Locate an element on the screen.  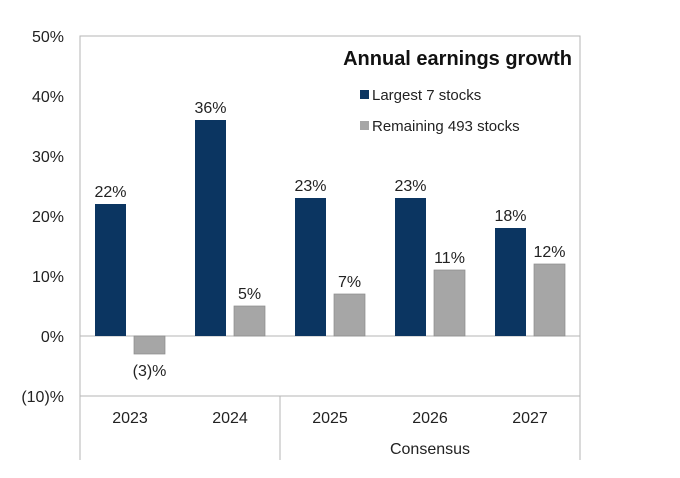
bar-largest-7-2025 is located at coordinates (310, 267).